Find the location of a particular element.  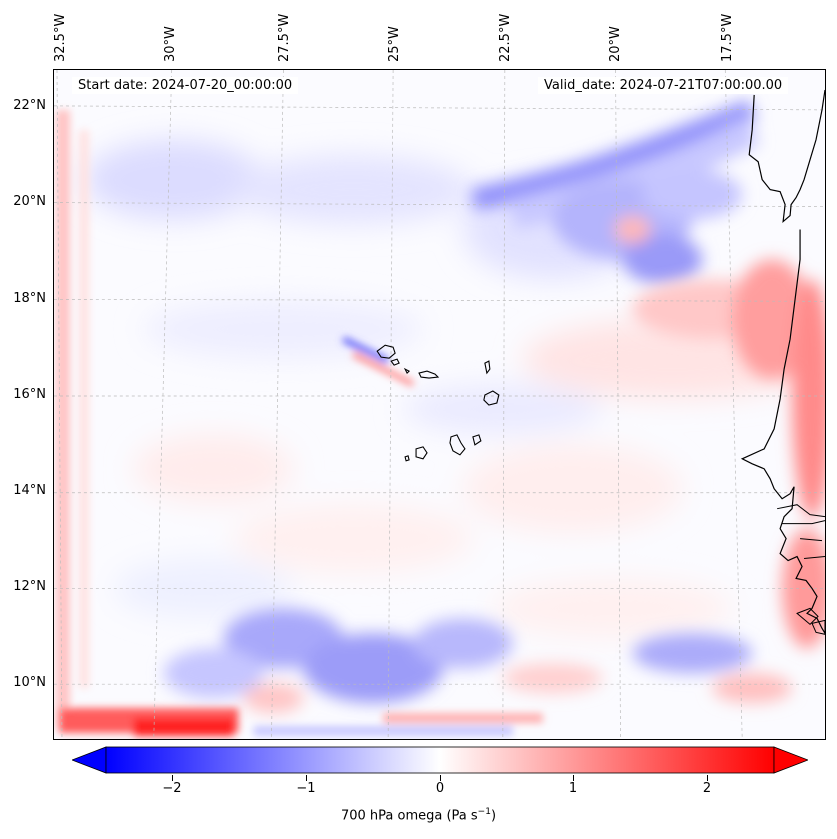

omega-island-wake is located at coordinates (378, 361).